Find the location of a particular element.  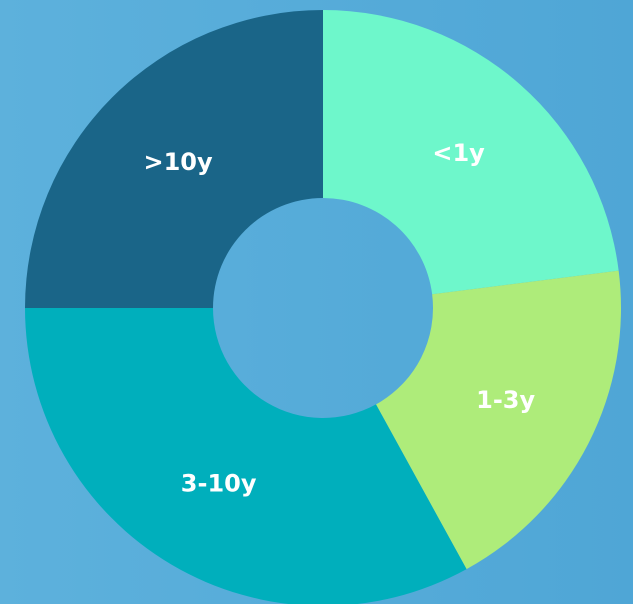

segment-label: 3-10y is located at coordinates (219, 483).